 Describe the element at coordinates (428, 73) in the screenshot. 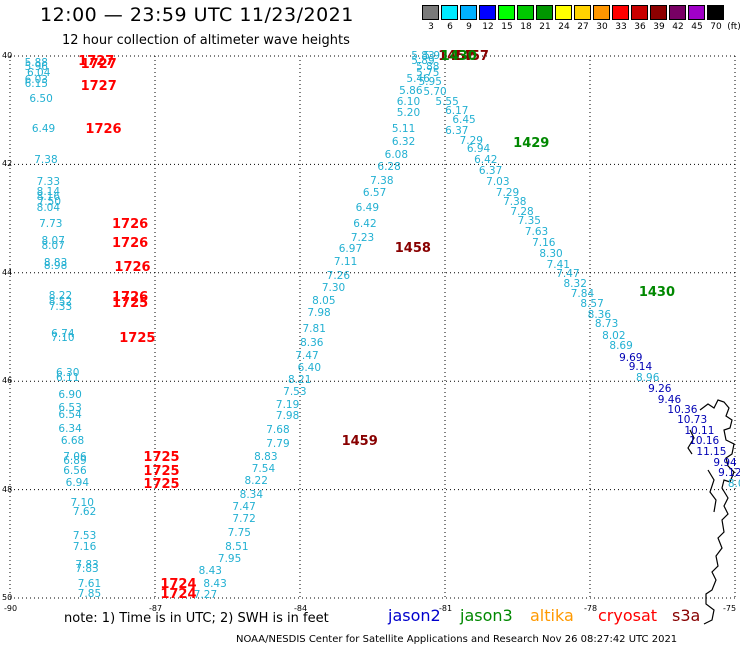

I see `wave-height-point: 5.75` at that location.